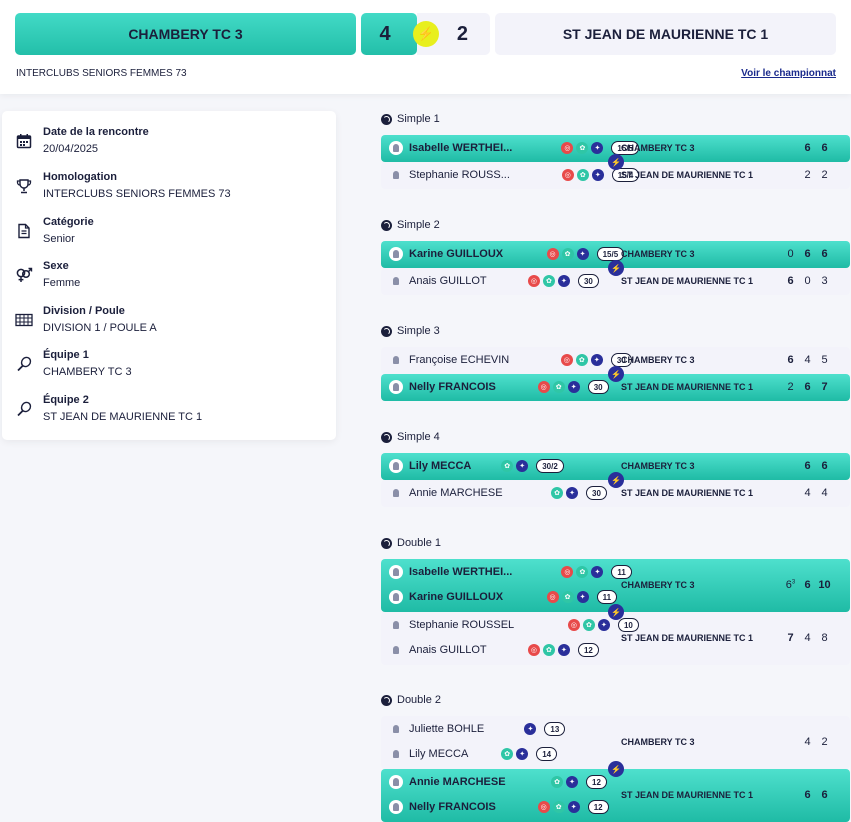 The image size is (851, 822). I want to click on match-title-label: Double 2, so click(419, 700).